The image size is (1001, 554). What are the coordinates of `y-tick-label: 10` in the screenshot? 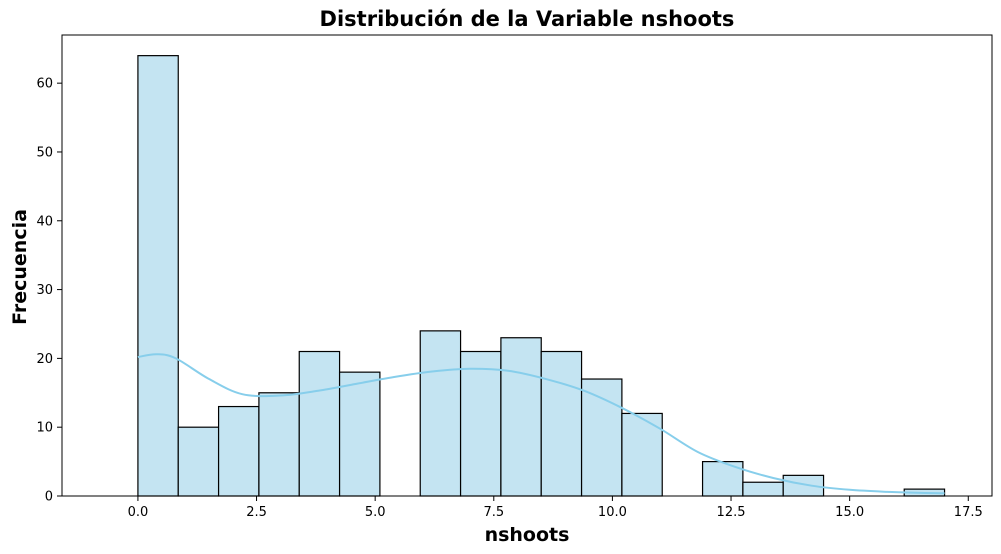 It's located at (44, 428).